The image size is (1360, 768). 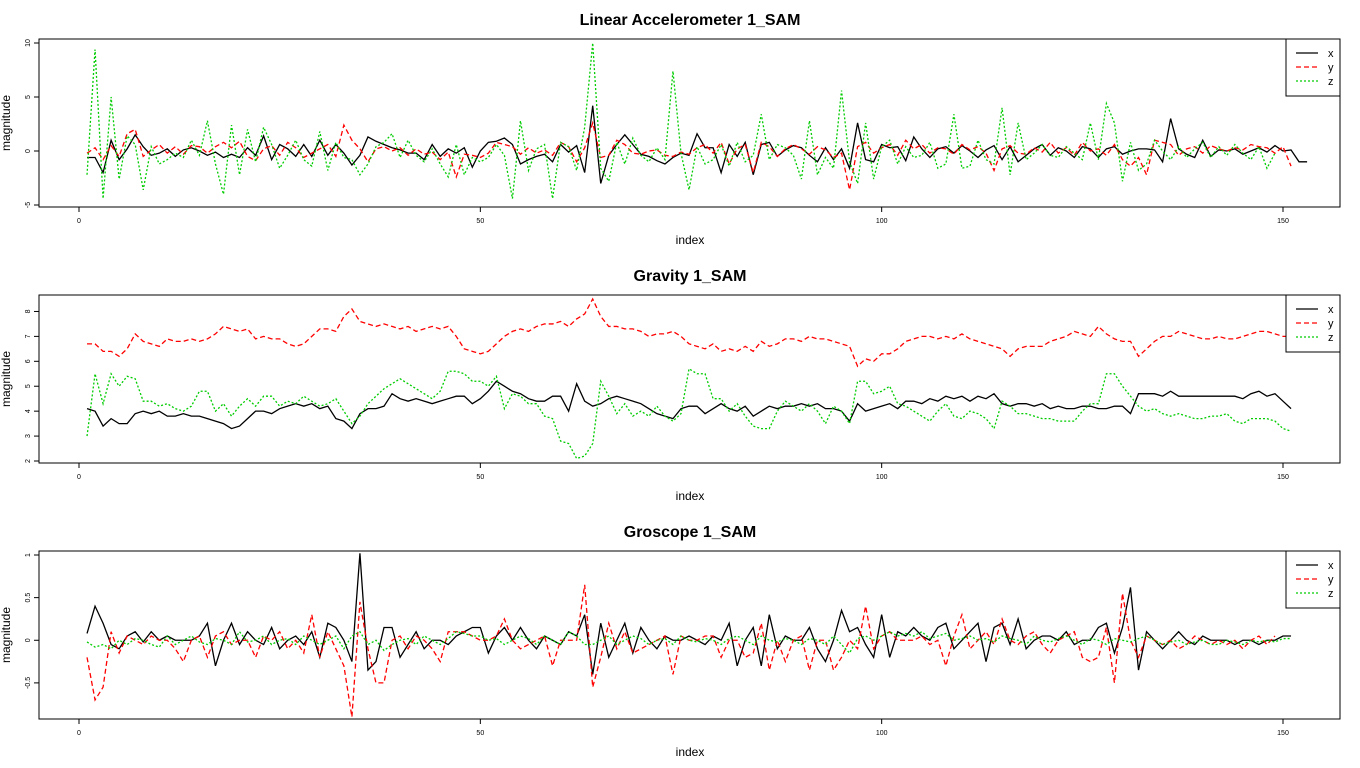 I want to click on y-tick-label: -5, so click(x=28, y=205).